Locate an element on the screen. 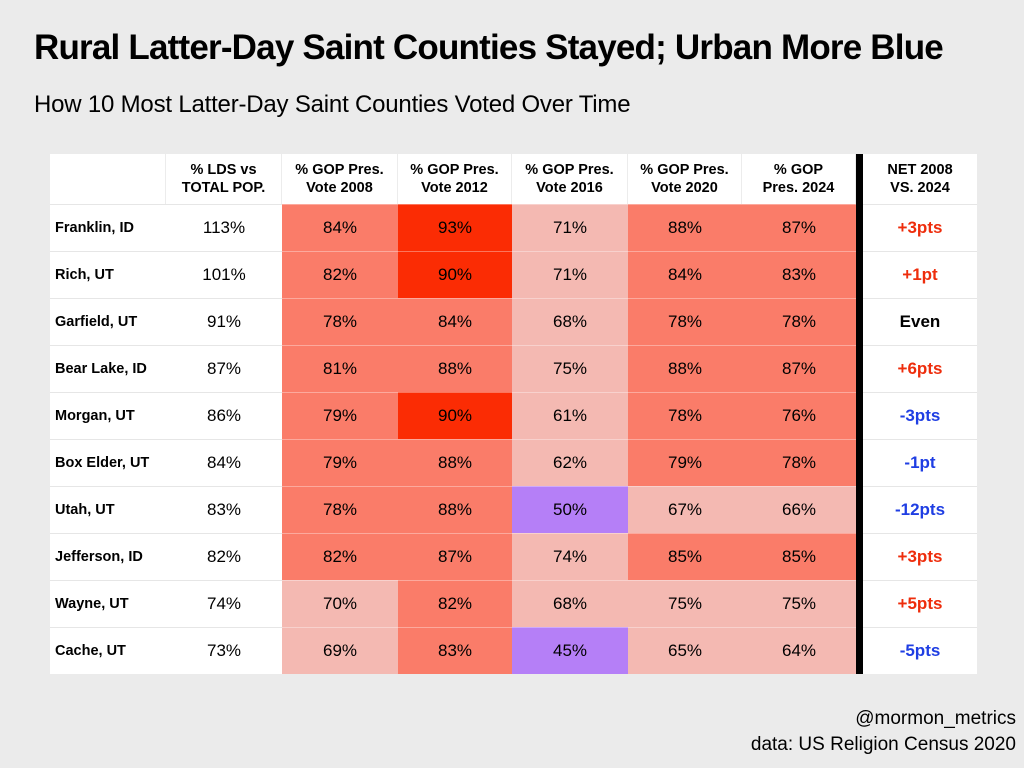 The height and width of the screenshot is (768, 1024). county-name: Wayne, UT is located at coordinates (108, 603).